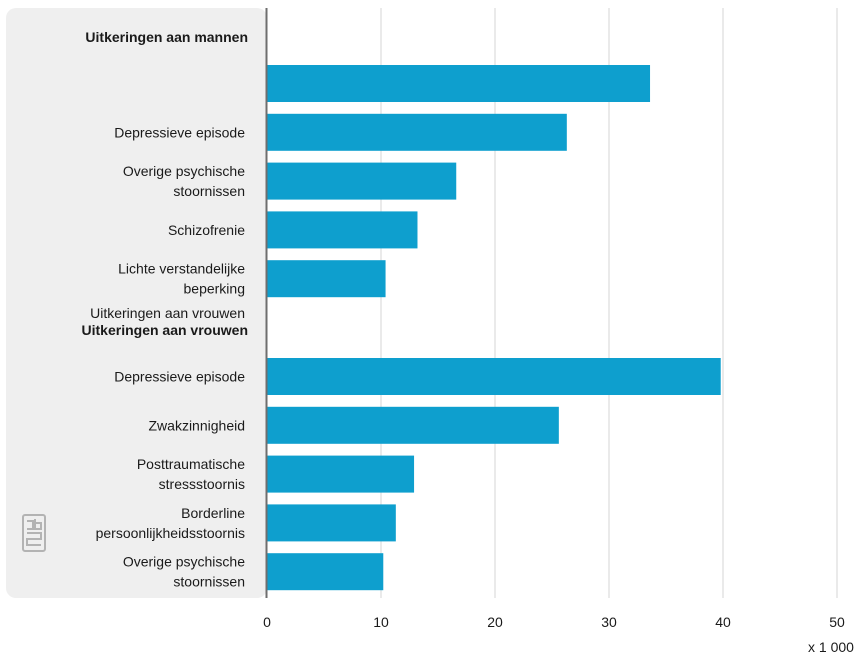  I want to click on x-tick-label: 0, so click(267, 622).